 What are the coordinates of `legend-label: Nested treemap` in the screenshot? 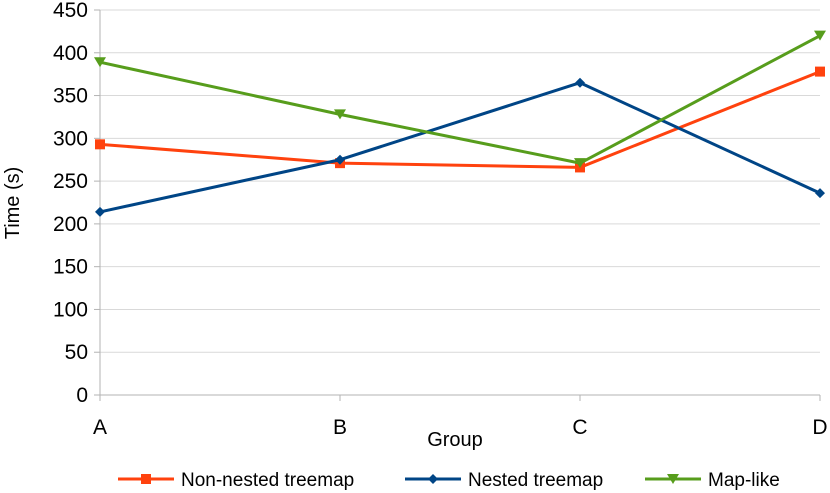 It's located at (535, 480).